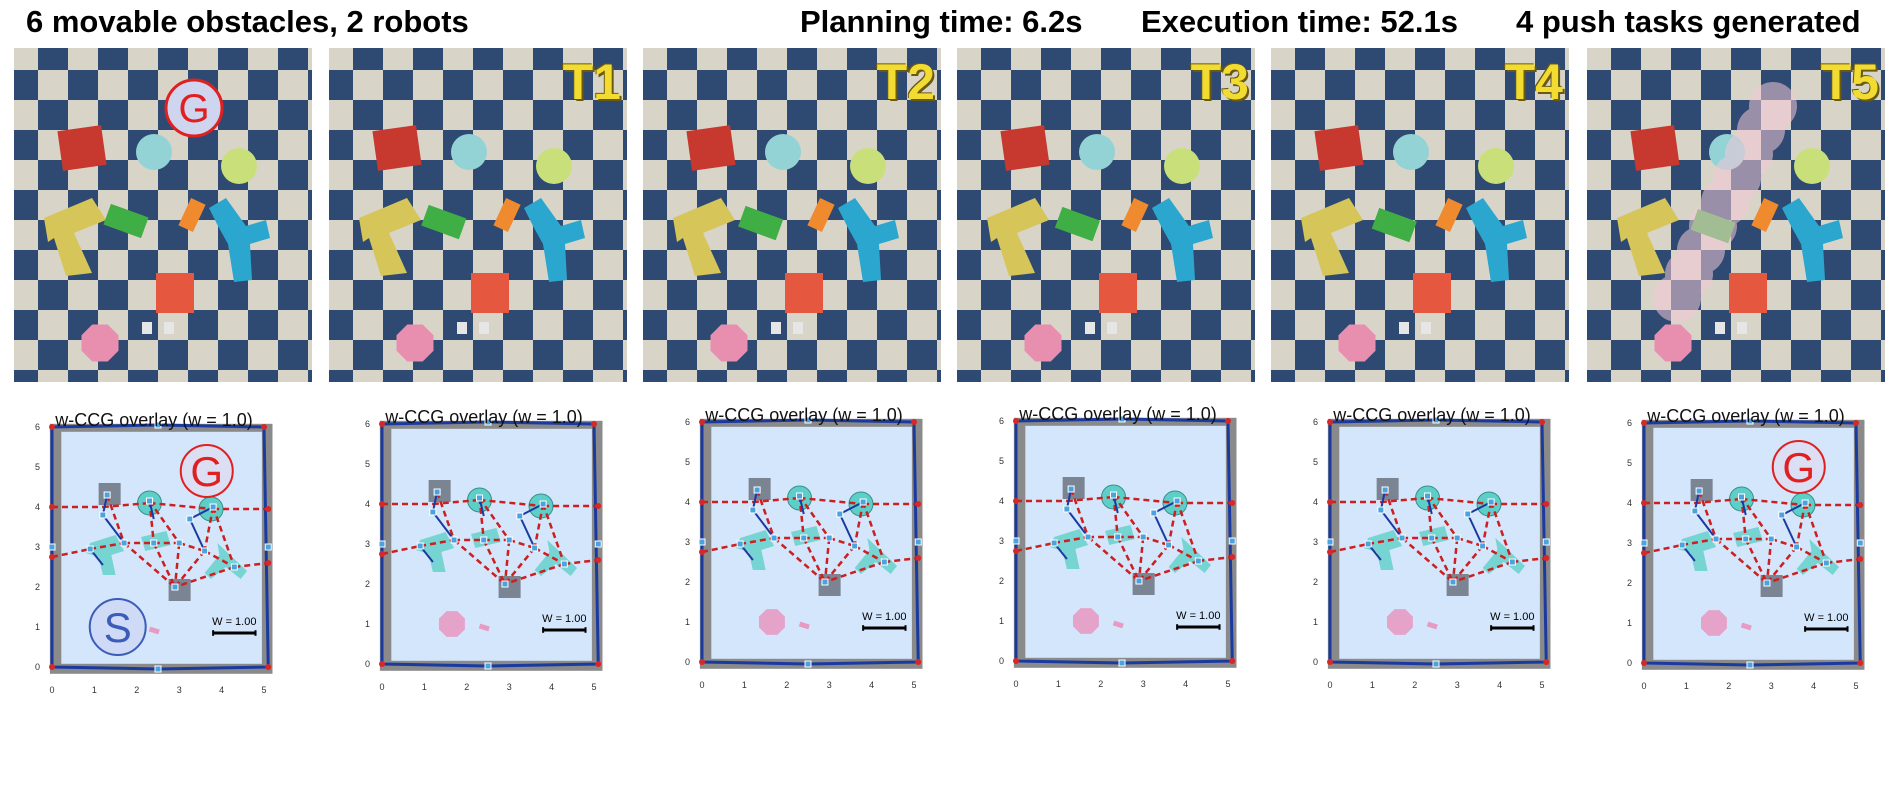  I want to click on x-tick-label: 0, so click(701, 685).